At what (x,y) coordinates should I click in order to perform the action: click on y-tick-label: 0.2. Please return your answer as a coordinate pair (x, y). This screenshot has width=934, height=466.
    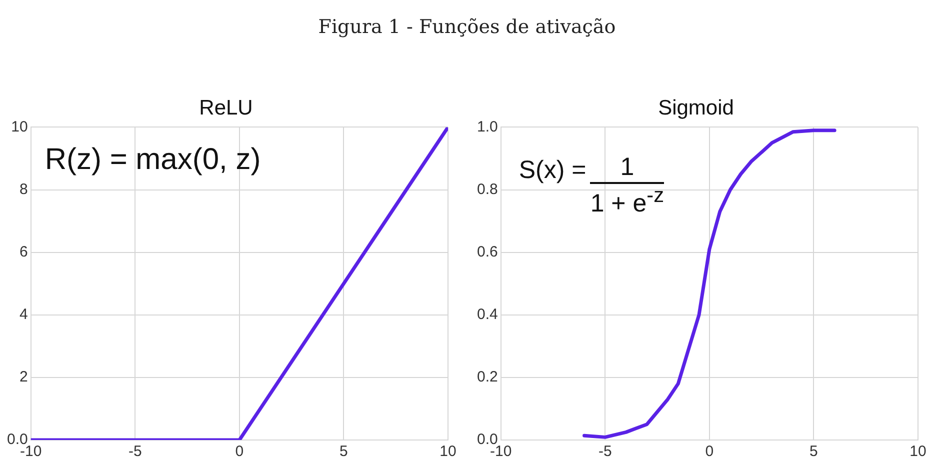
    Looking at the image, I should click on (487, 377).